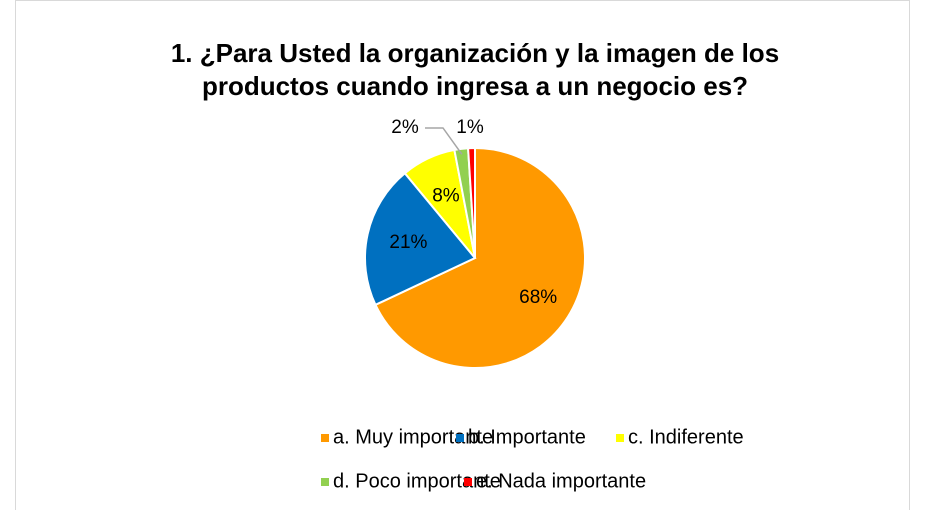 This screenshot has width=925, height=510. What do you see at coordinates (417, 481) in the screenshot?
I see `legend-label: d. Poco importante` at bounding box center [417, 481].